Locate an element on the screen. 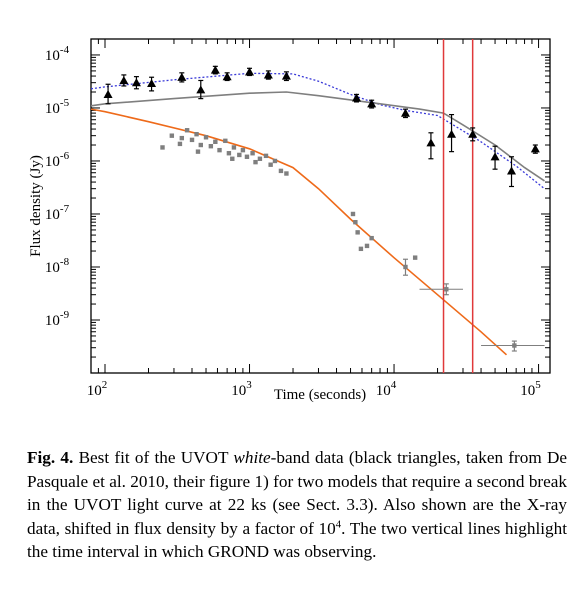 This screenshot has height=602, width=582. y-tick-label: 10⁻⁹ is located at coordinates (57, 319).